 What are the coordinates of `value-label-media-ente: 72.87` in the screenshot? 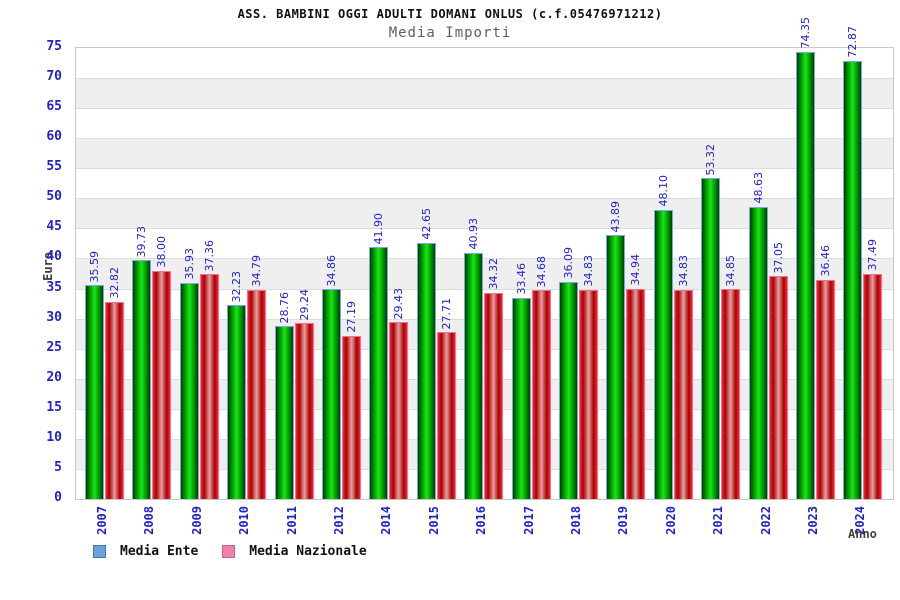 It's located at (853, 42).